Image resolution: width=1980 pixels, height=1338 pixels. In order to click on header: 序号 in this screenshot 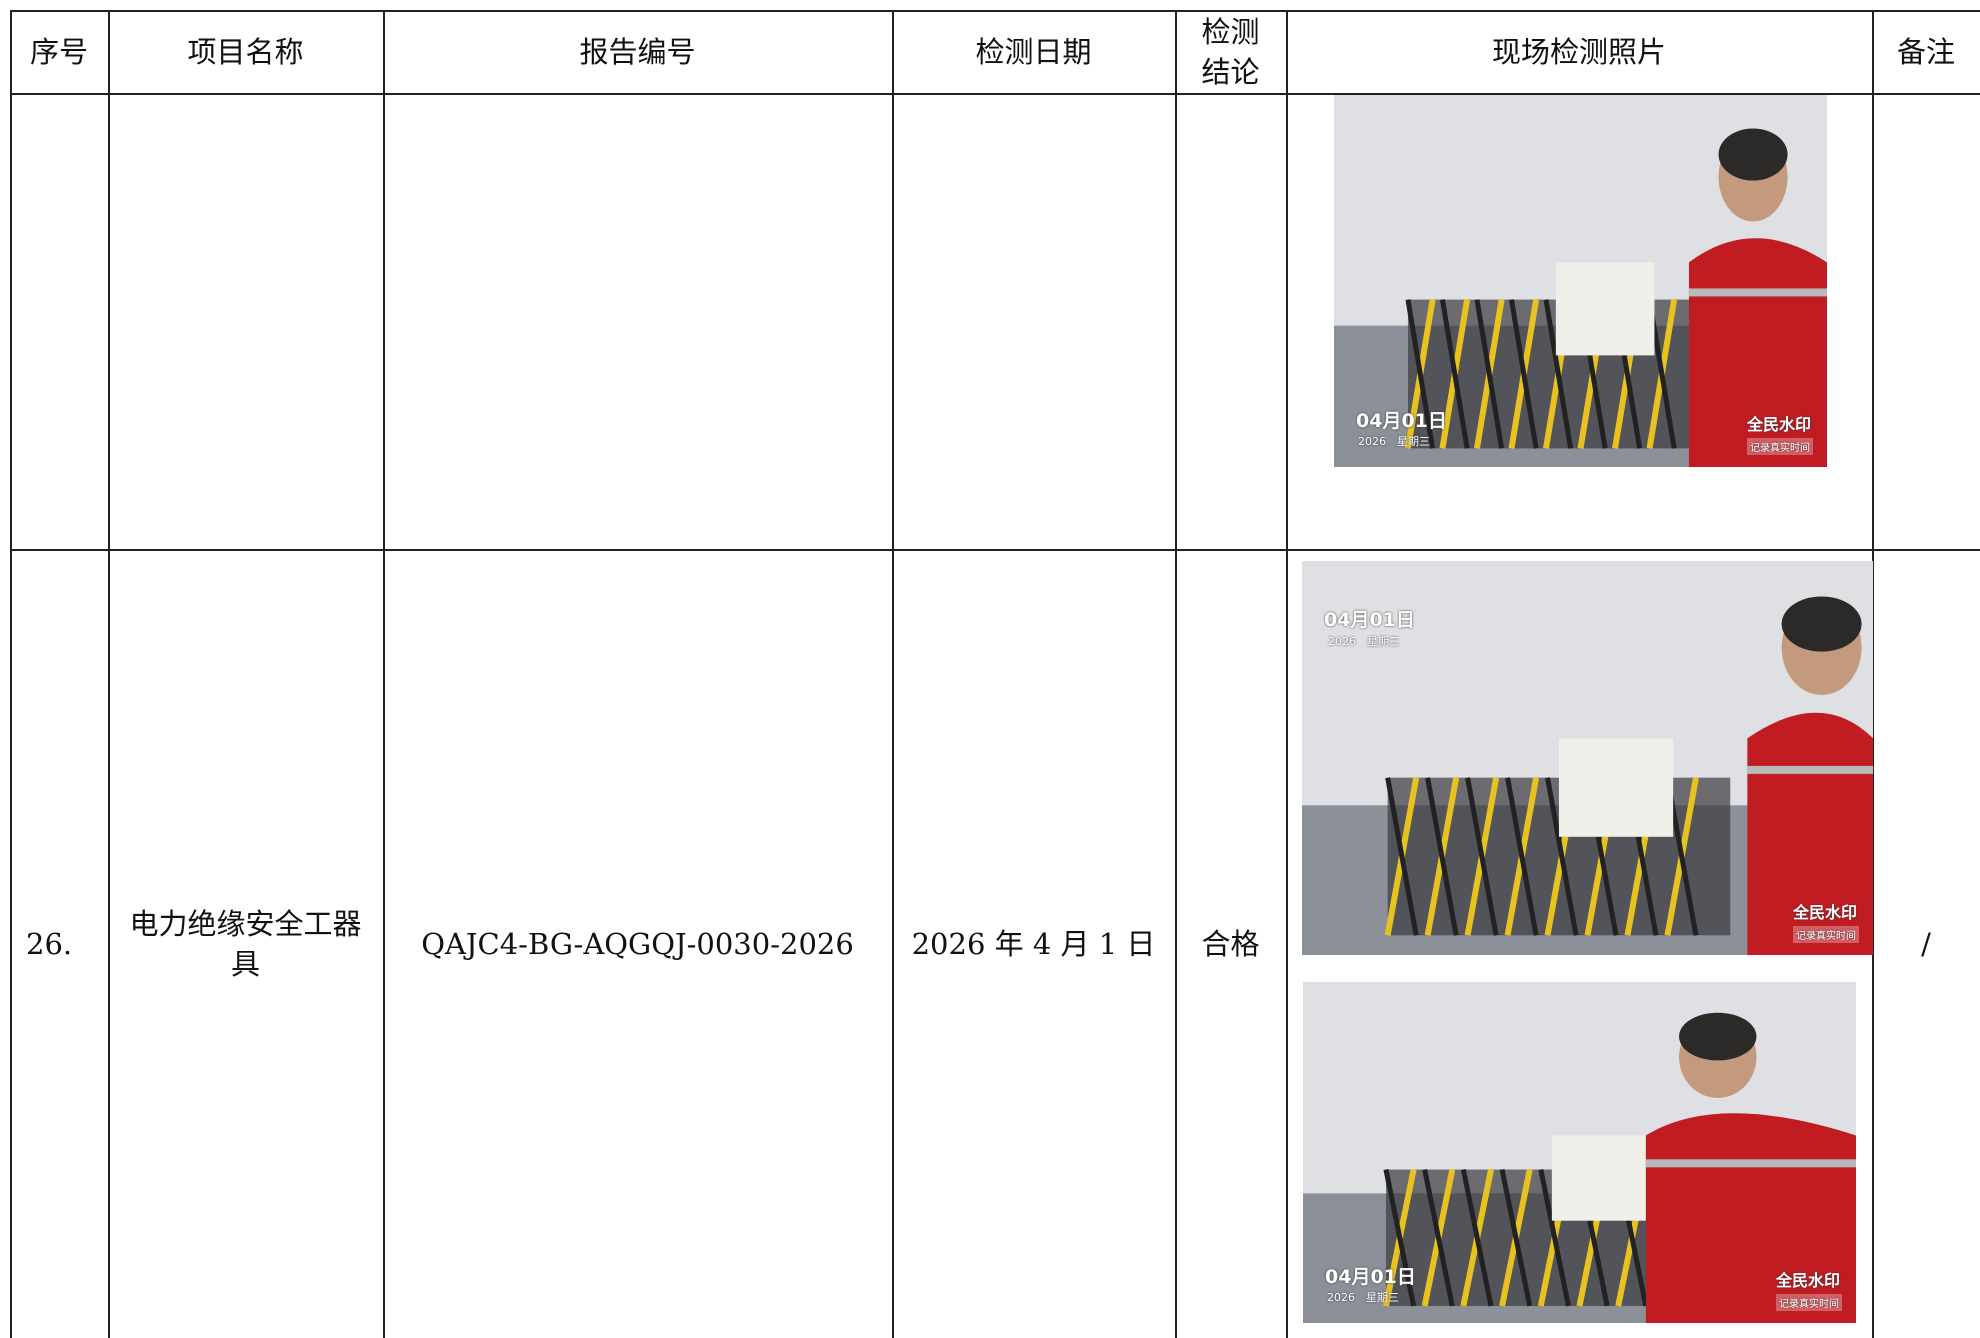, I will do `click(58, 51)`.